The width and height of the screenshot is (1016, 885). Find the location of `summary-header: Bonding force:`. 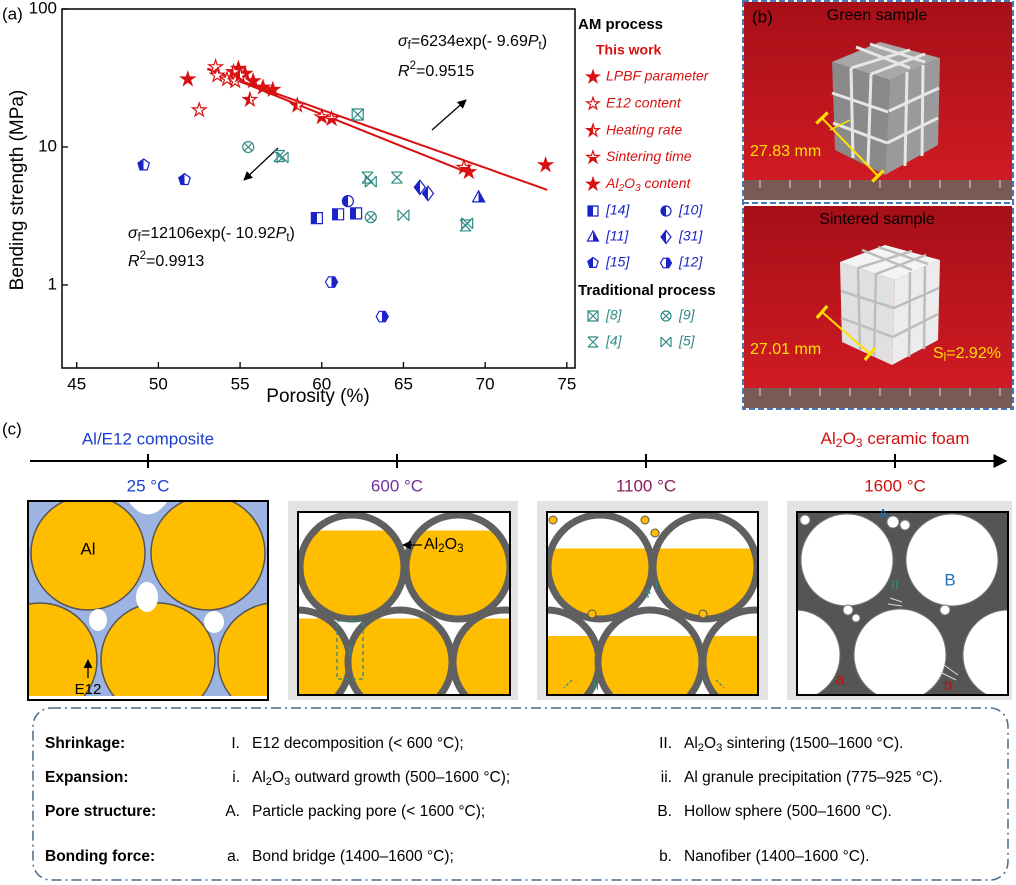

summary-header: Bonding force: is located at coordinates (100, 856).